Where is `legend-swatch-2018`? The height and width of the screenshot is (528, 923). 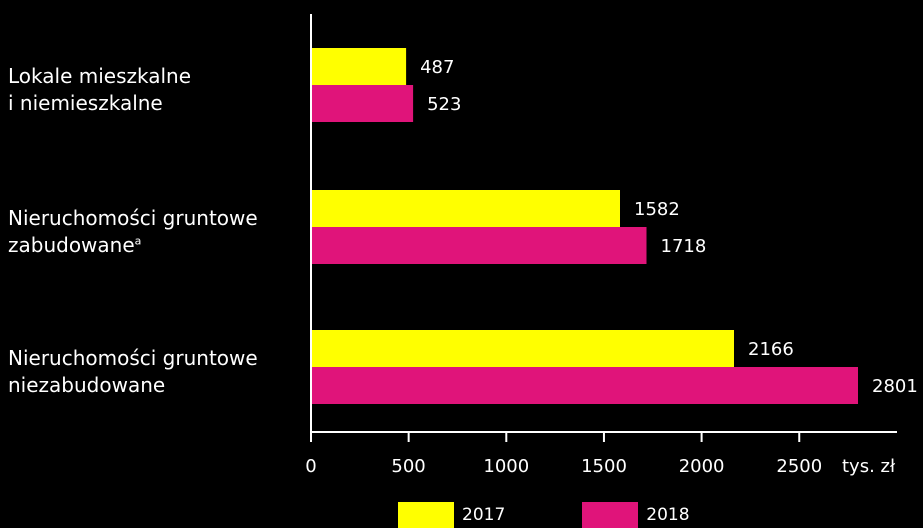
legend-swatch-2018 is located at coordinates (610, 515).